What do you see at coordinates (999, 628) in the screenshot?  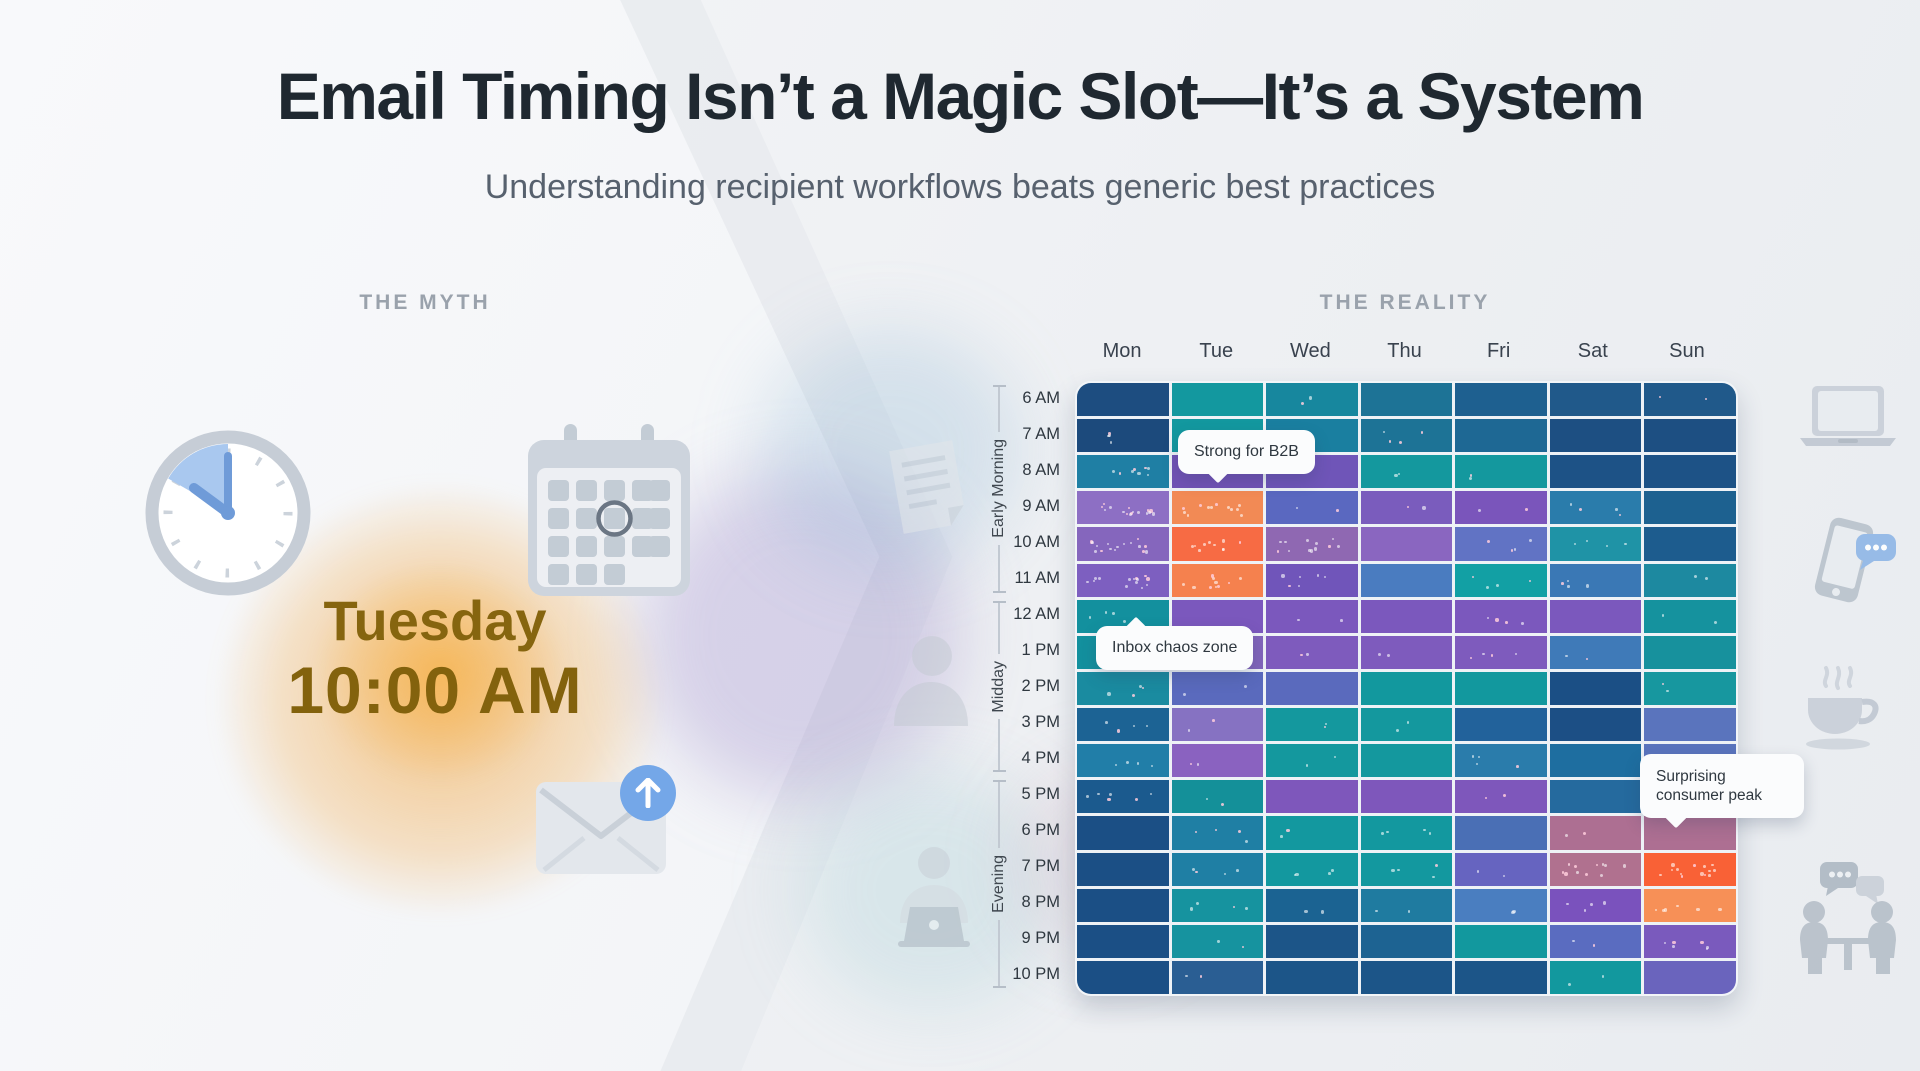 I see `bracket-line` at bounding box center [999, 628].